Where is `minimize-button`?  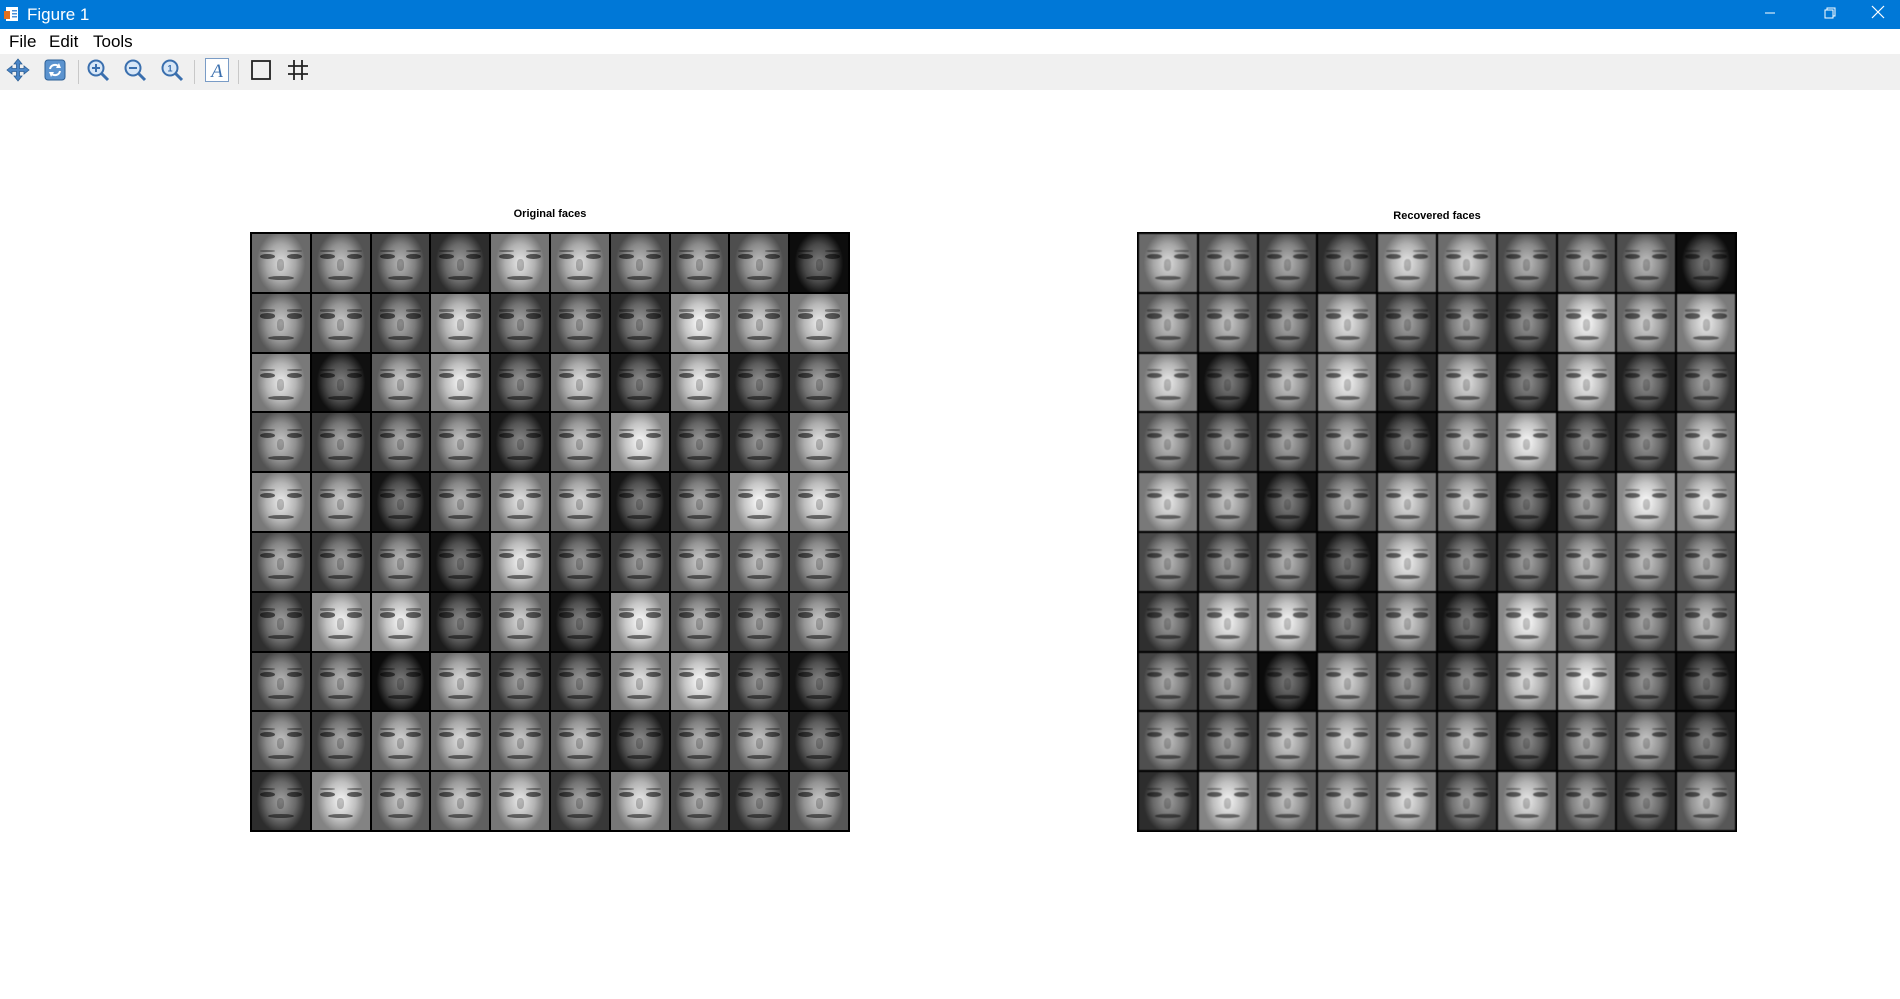 minimize-button is located at coordinates (1770, 14).